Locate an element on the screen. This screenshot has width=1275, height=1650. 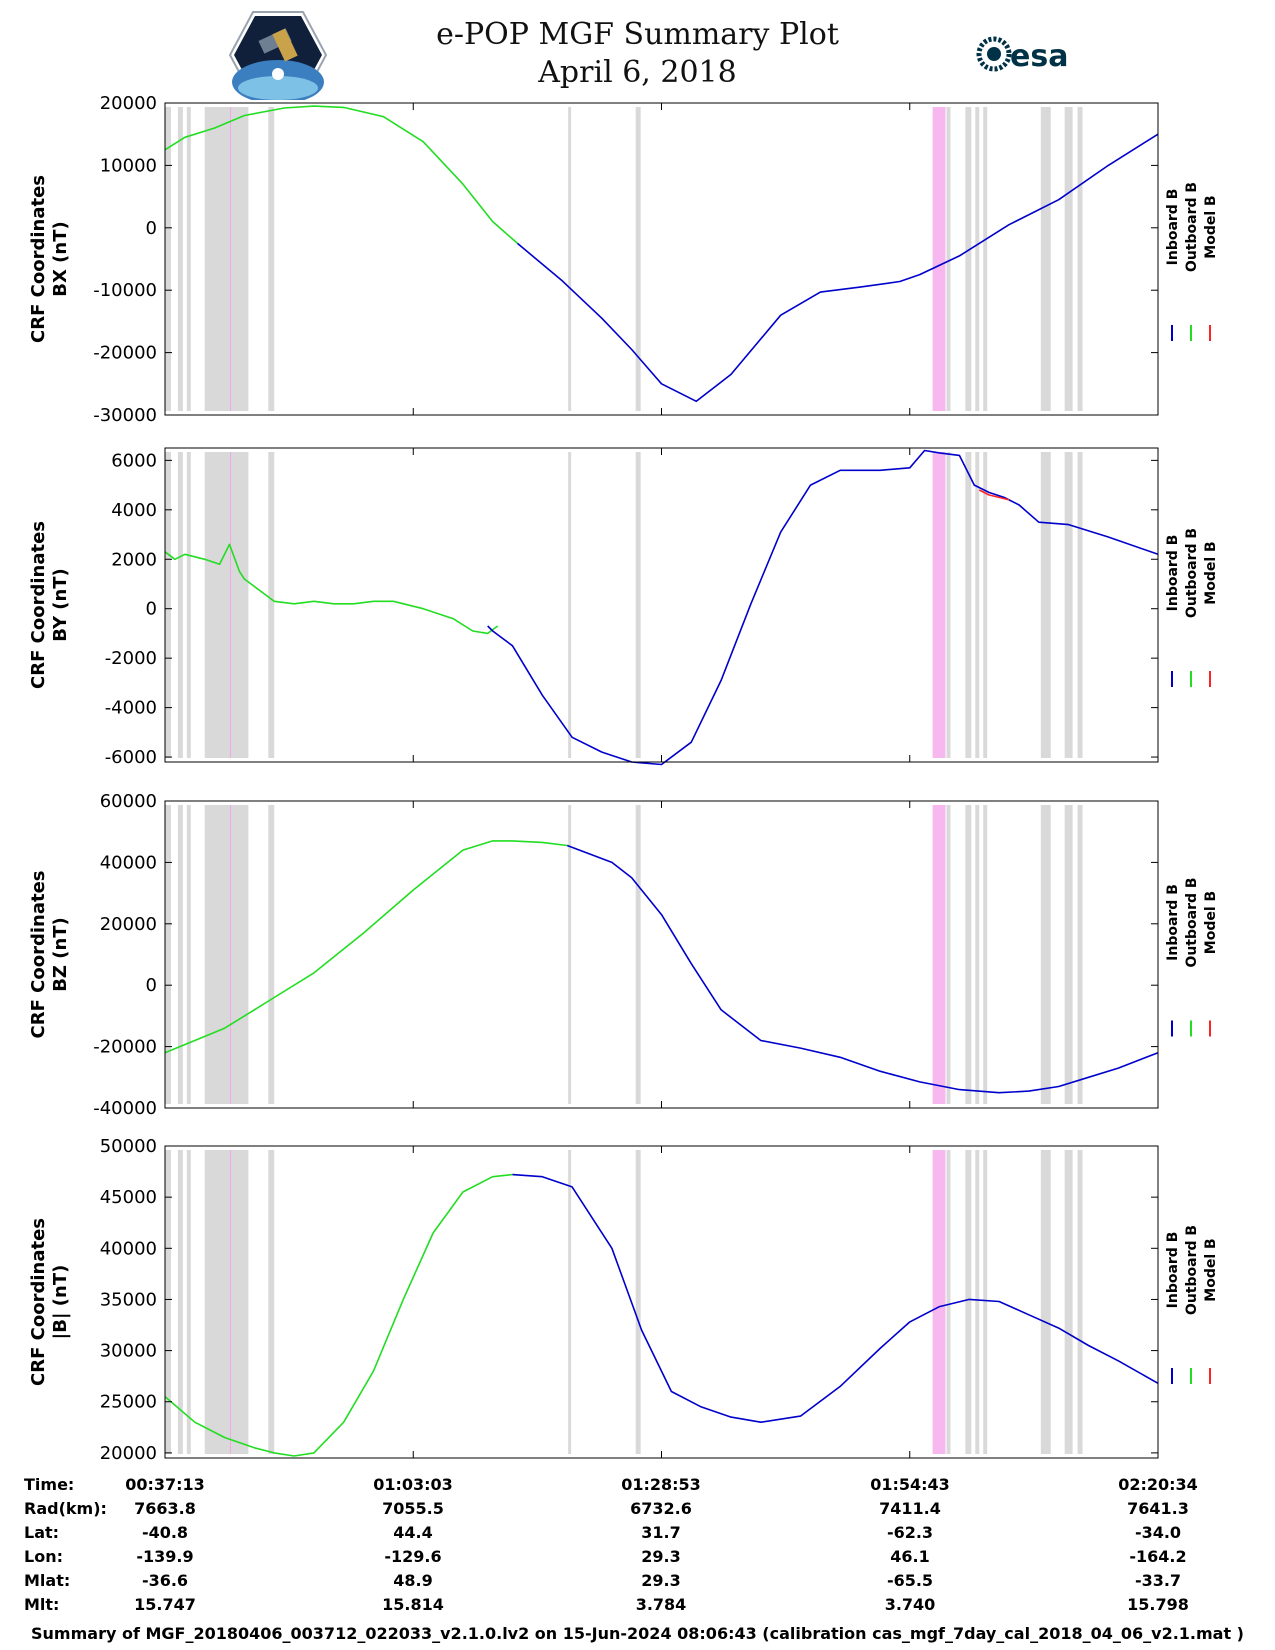
x-tick-label-time: 01:03:03 is located at coordinates (413, 1484).